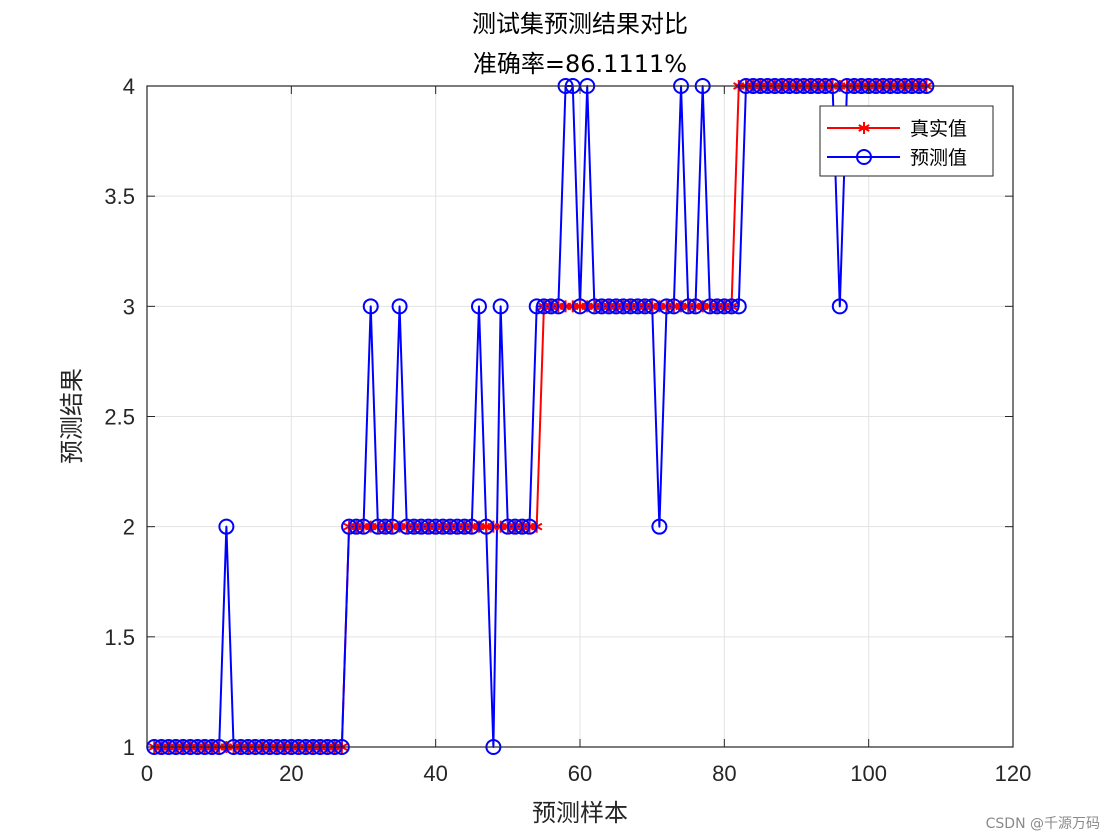 Image resolution: width=1110 pixels, height=840 pixels. What do you see at coordinates (1013, 773) in the screenshot?
I see `x-tick-label: 120` at bounding box center [1013, 773].